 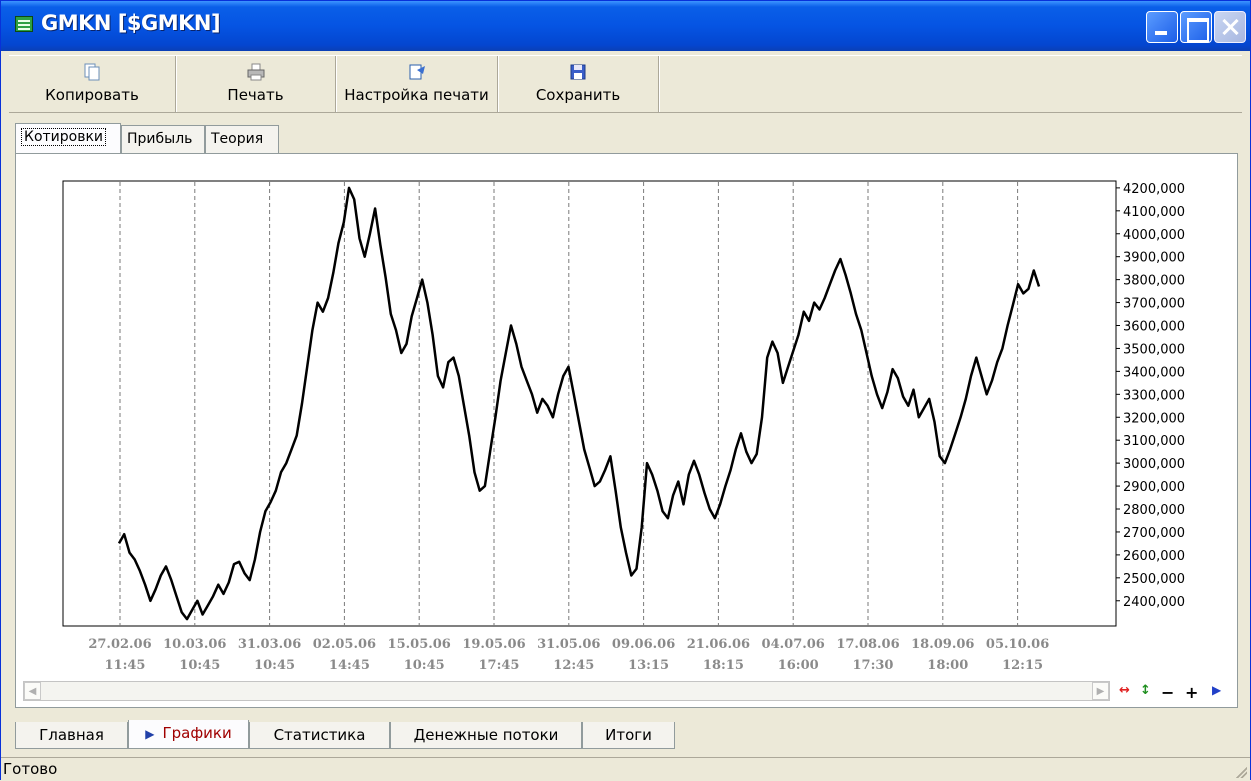 I want to click on x-tick-time: 12:15, so click(x=1022, y=665).